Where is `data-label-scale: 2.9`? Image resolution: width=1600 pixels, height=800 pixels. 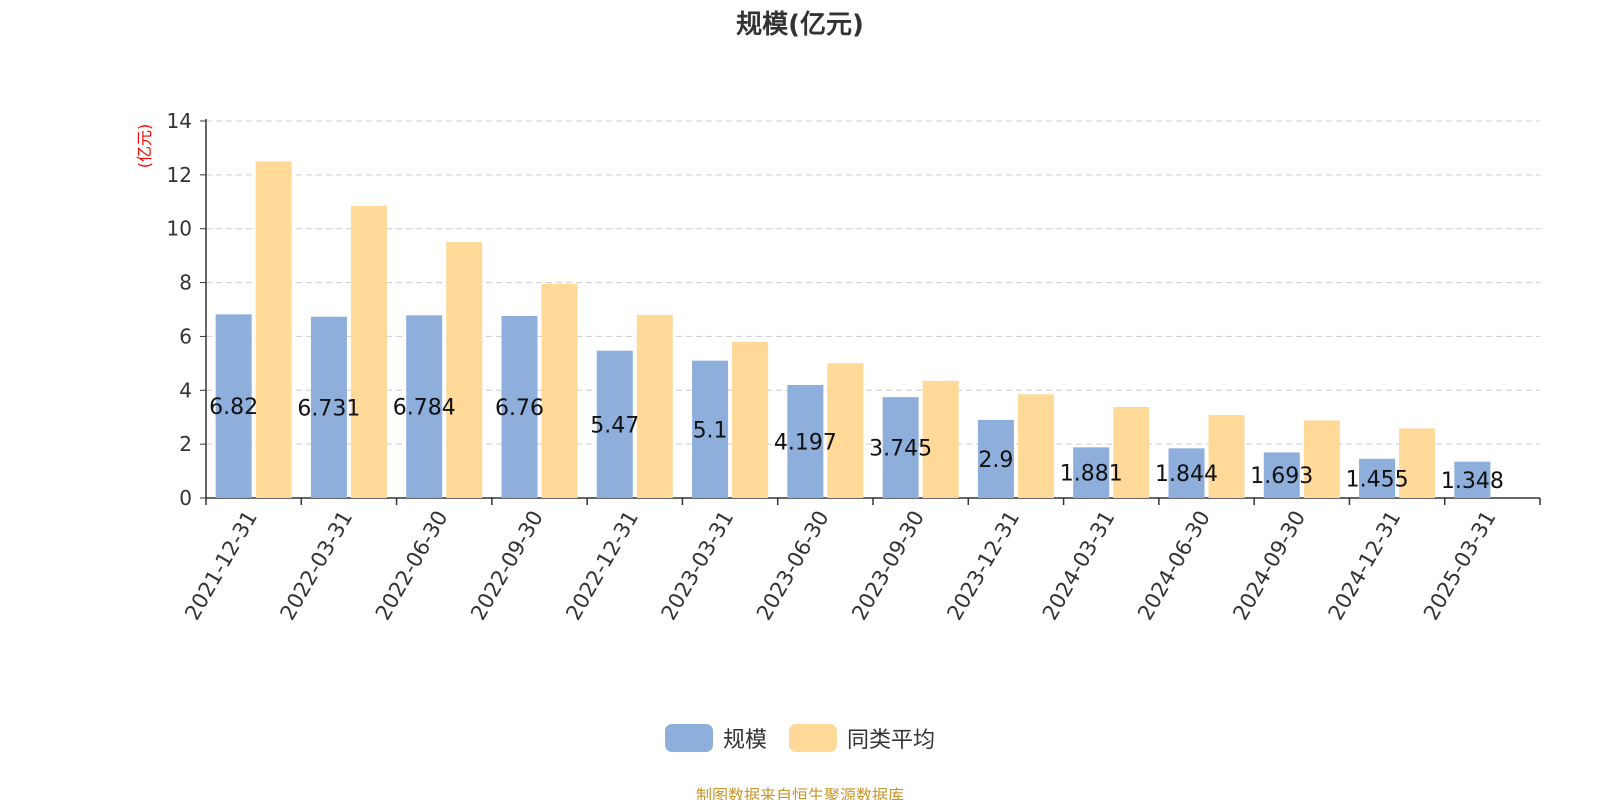 data-label-scale: 2.9 is located at coordinates (995, 460).